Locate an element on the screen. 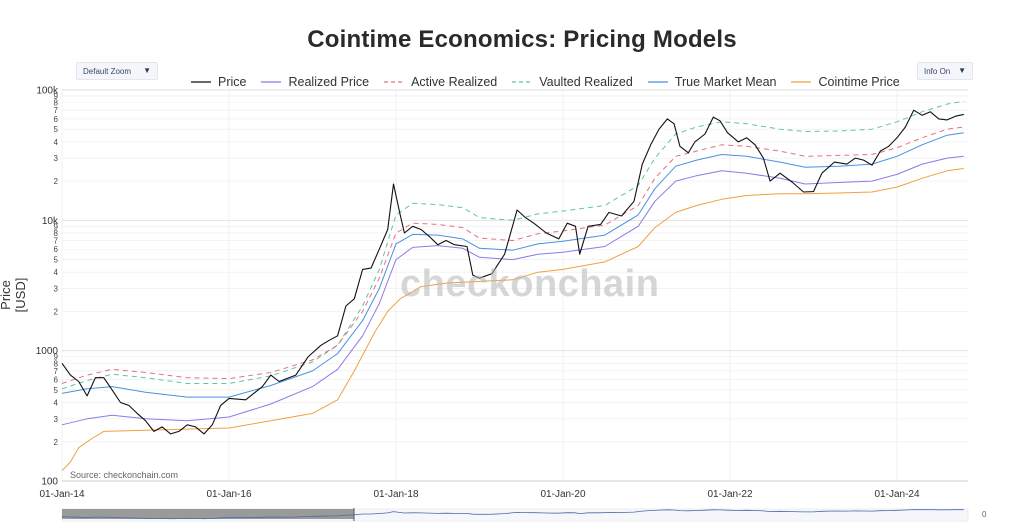 This screenshot has height=527, width=1024. x-tick-label: 01-Jan-22 is located at coordinates (730, 494).